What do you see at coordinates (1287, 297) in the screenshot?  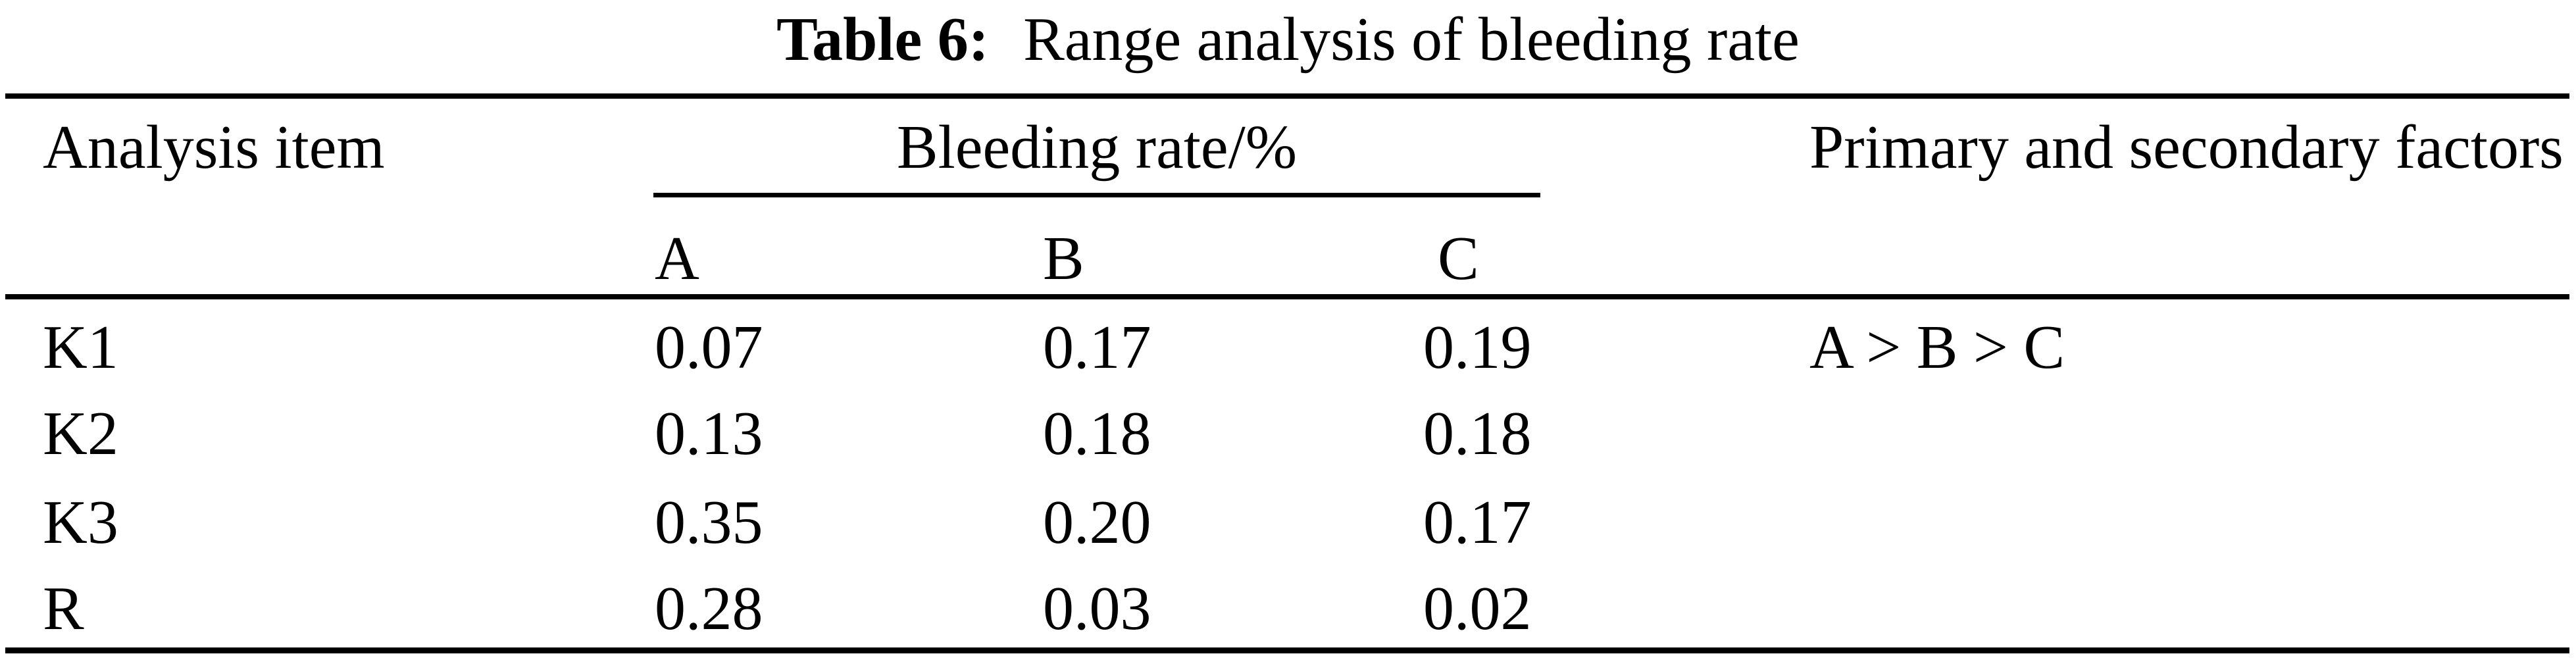 I see `table-header-rule` at bounding box center [1287, 297].